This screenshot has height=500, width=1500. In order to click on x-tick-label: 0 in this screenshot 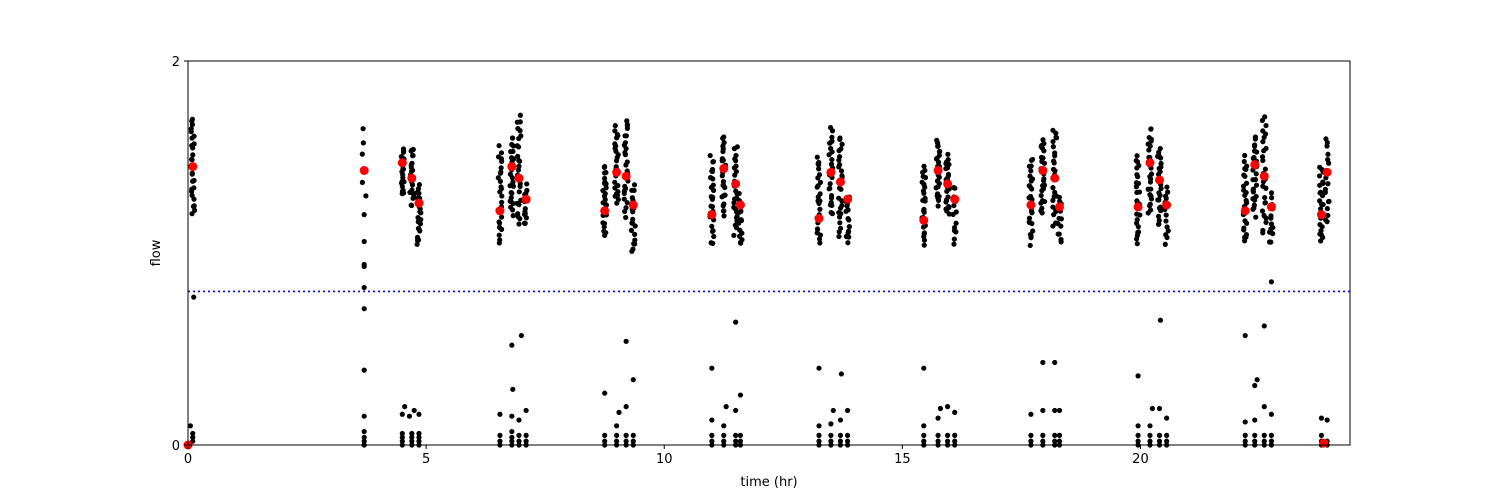, I will do `click(188, 459)`.